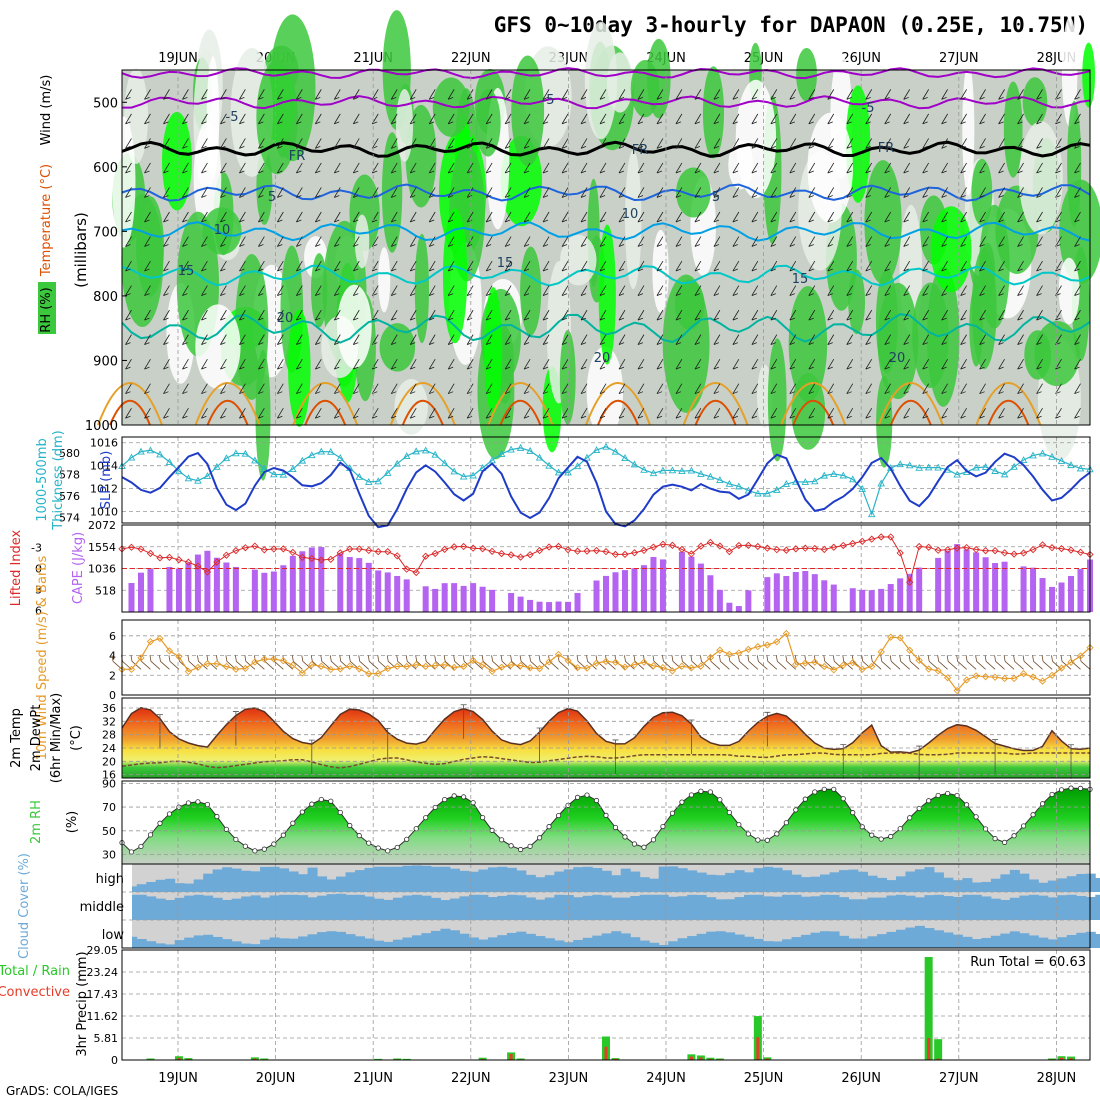  Describe the element at coordinates (109, 761) in the screenshot. I see `temp-tick-label: 20` at that location.